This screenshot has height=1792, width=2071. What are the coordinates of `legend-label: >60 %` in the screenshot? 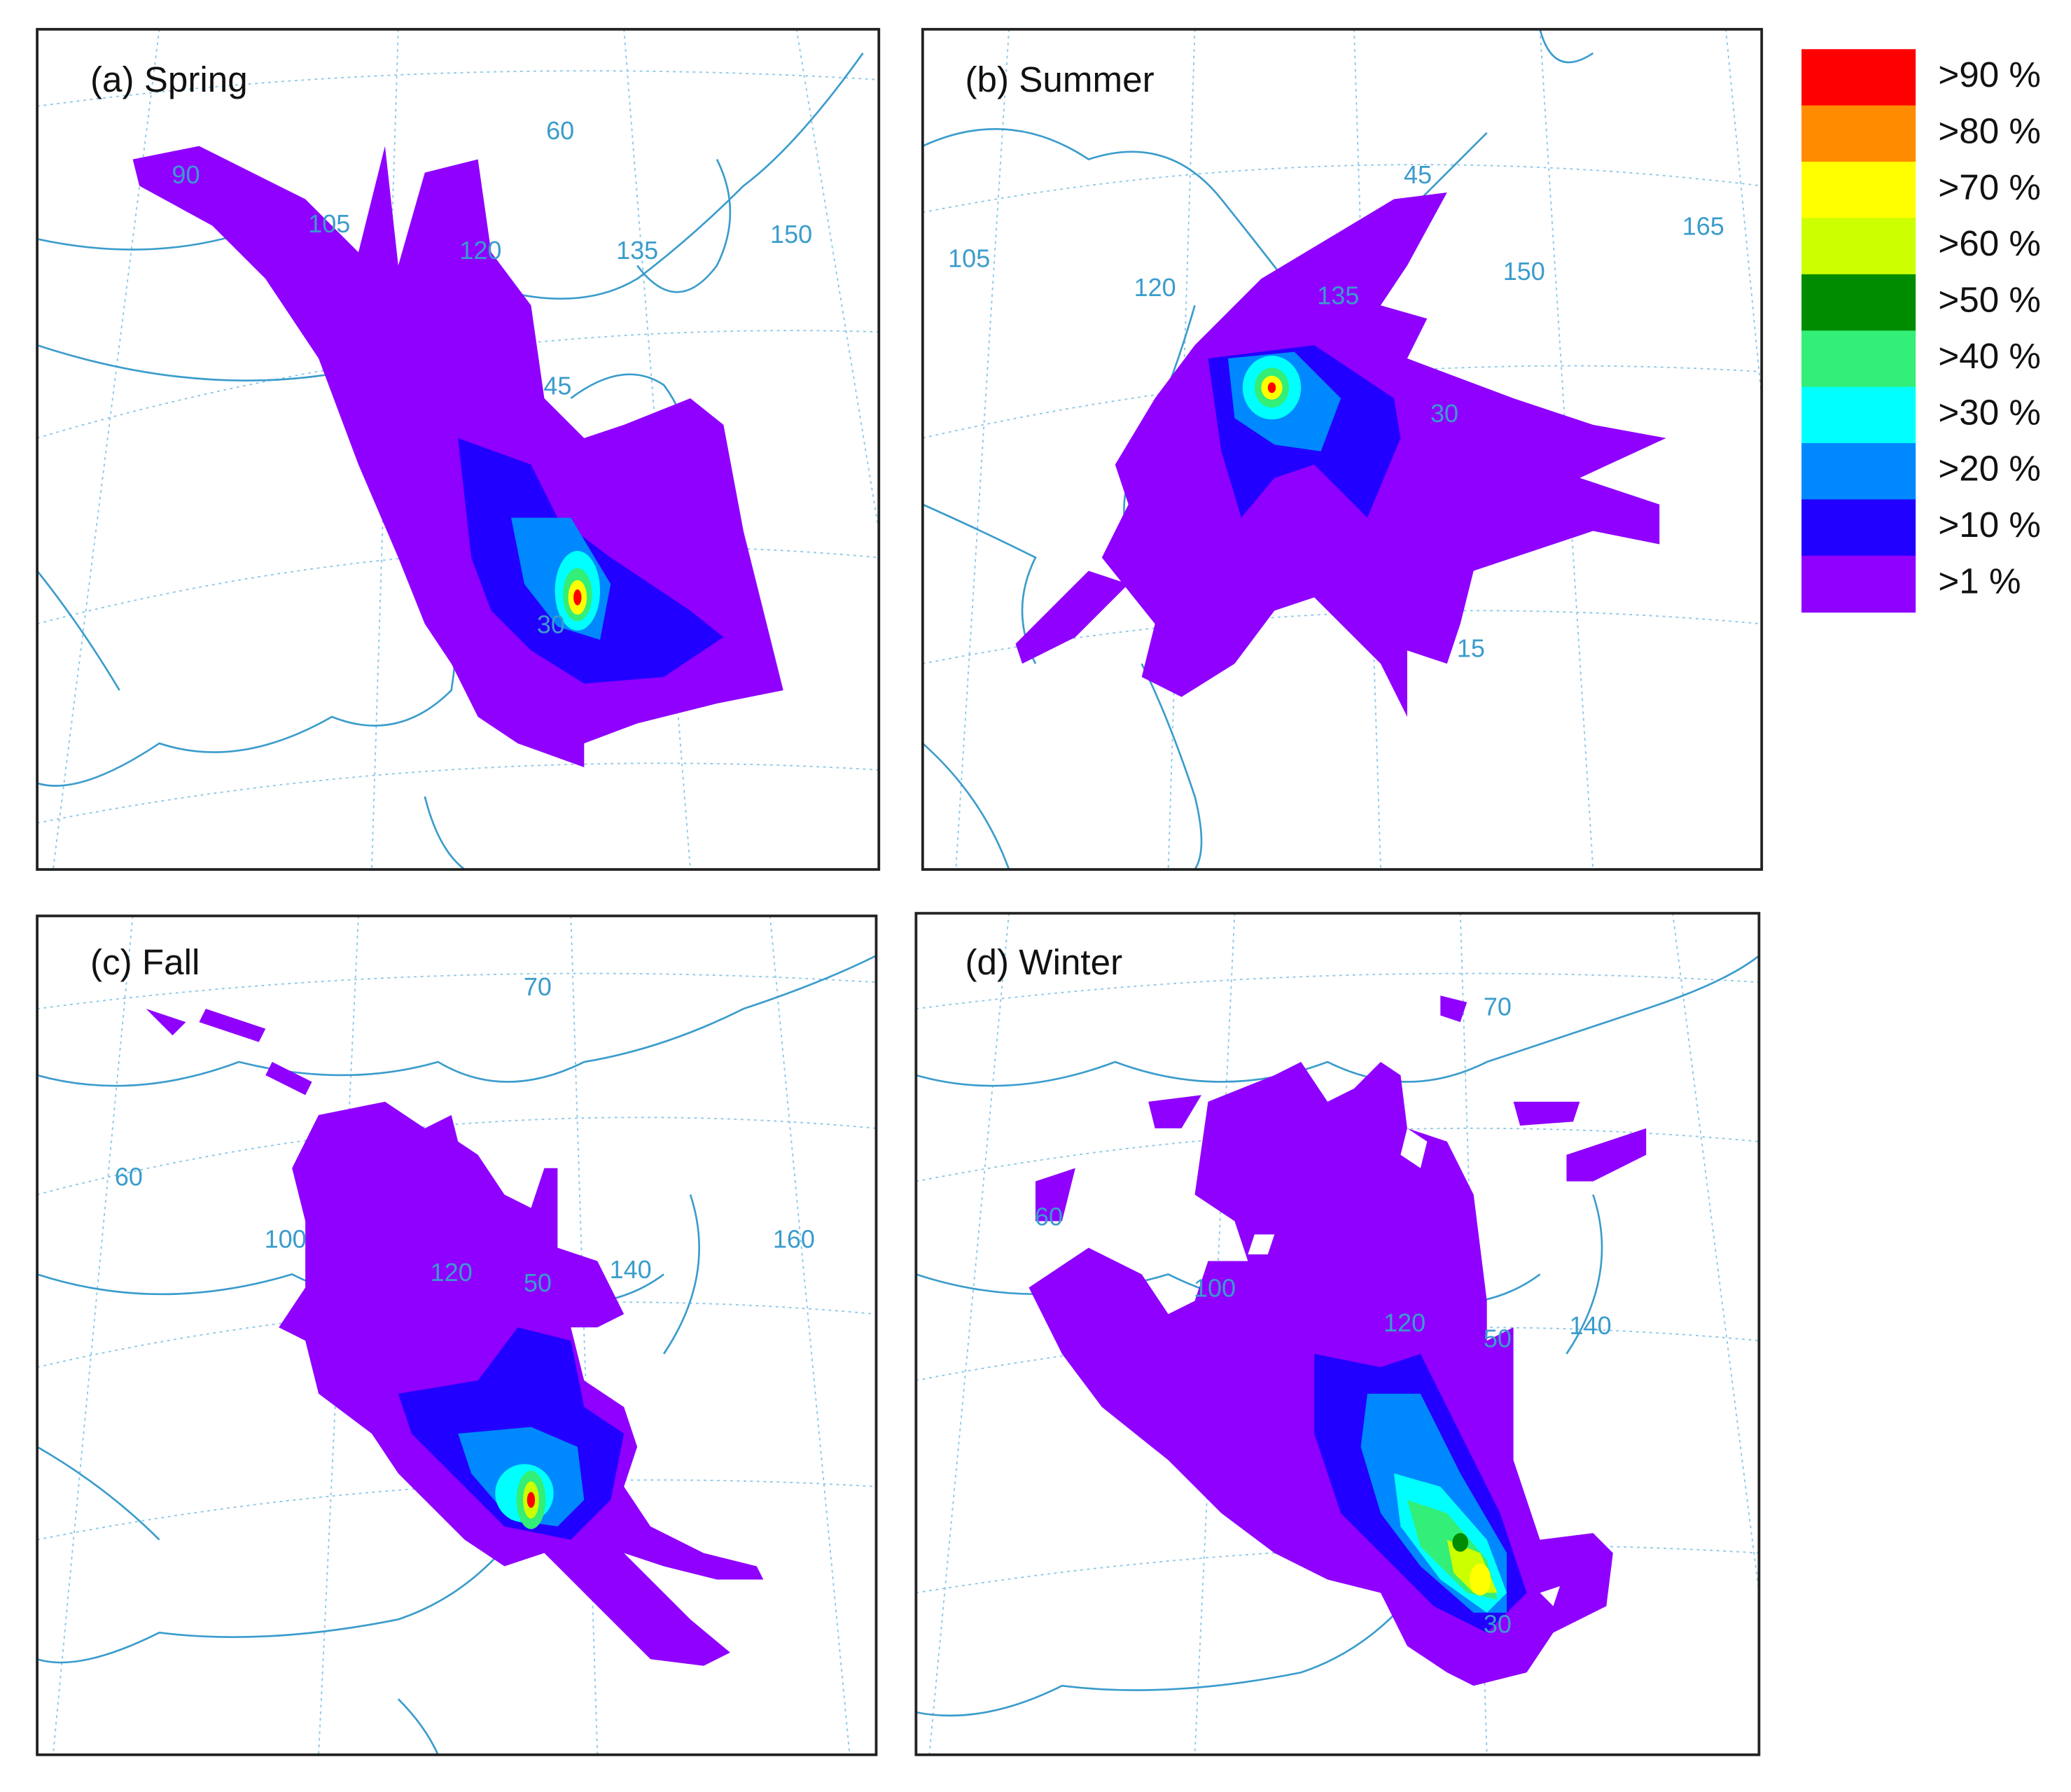 It's located at (1989, 243).